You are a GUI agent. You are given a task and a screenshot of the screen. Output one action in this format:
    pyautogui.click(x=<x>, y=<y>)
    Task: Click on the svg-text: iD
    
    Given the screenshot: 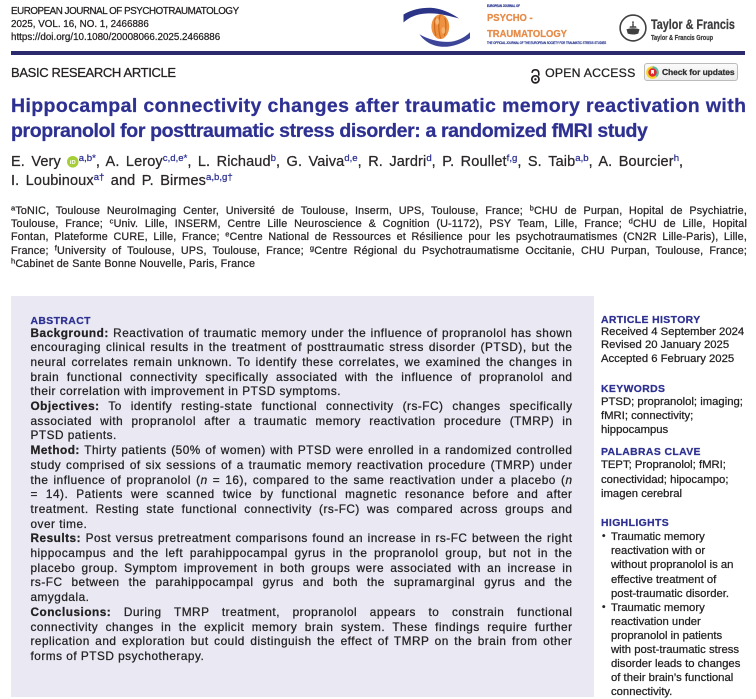 What is the action you would take?
    pyautogui.click(x=73, y=163)
    